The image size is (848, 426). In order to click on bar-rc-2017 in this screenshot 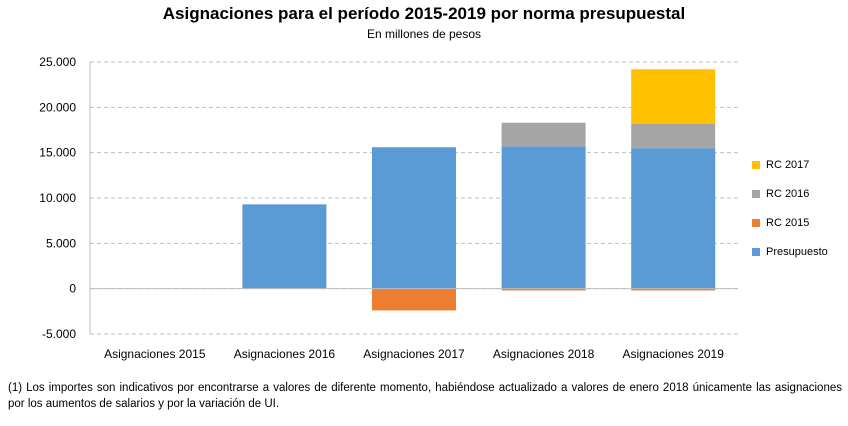, I will do `click(673, 96)`.